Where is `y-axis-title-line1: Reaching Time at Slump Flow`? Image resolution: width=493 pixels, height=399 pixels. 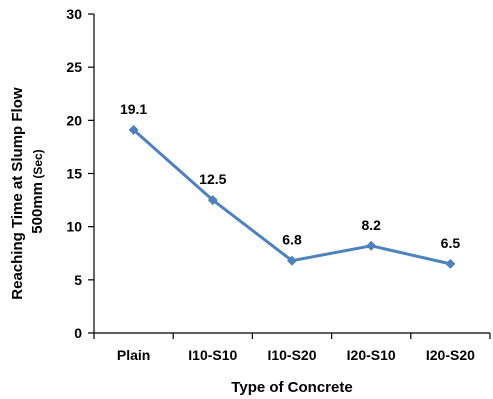
y-axis-title-line1: Reaching Time at Slump Flow is located at coordinates (17, 193).